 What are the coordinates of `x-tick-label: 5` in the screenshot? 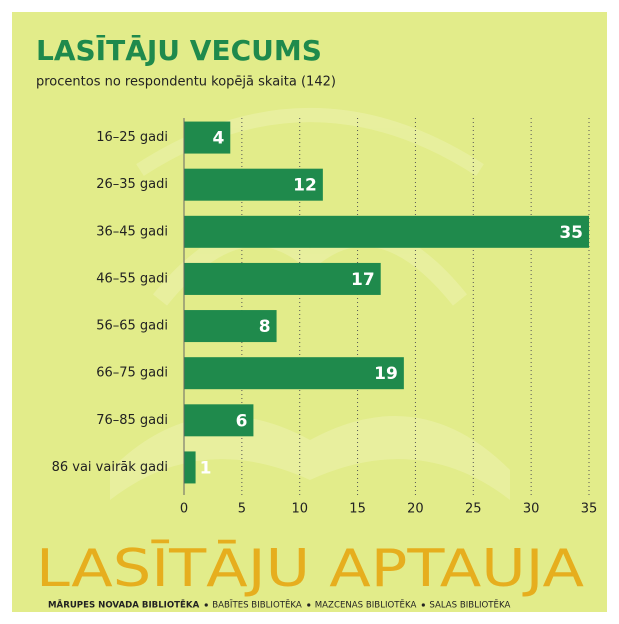 It's located at (242, 509).